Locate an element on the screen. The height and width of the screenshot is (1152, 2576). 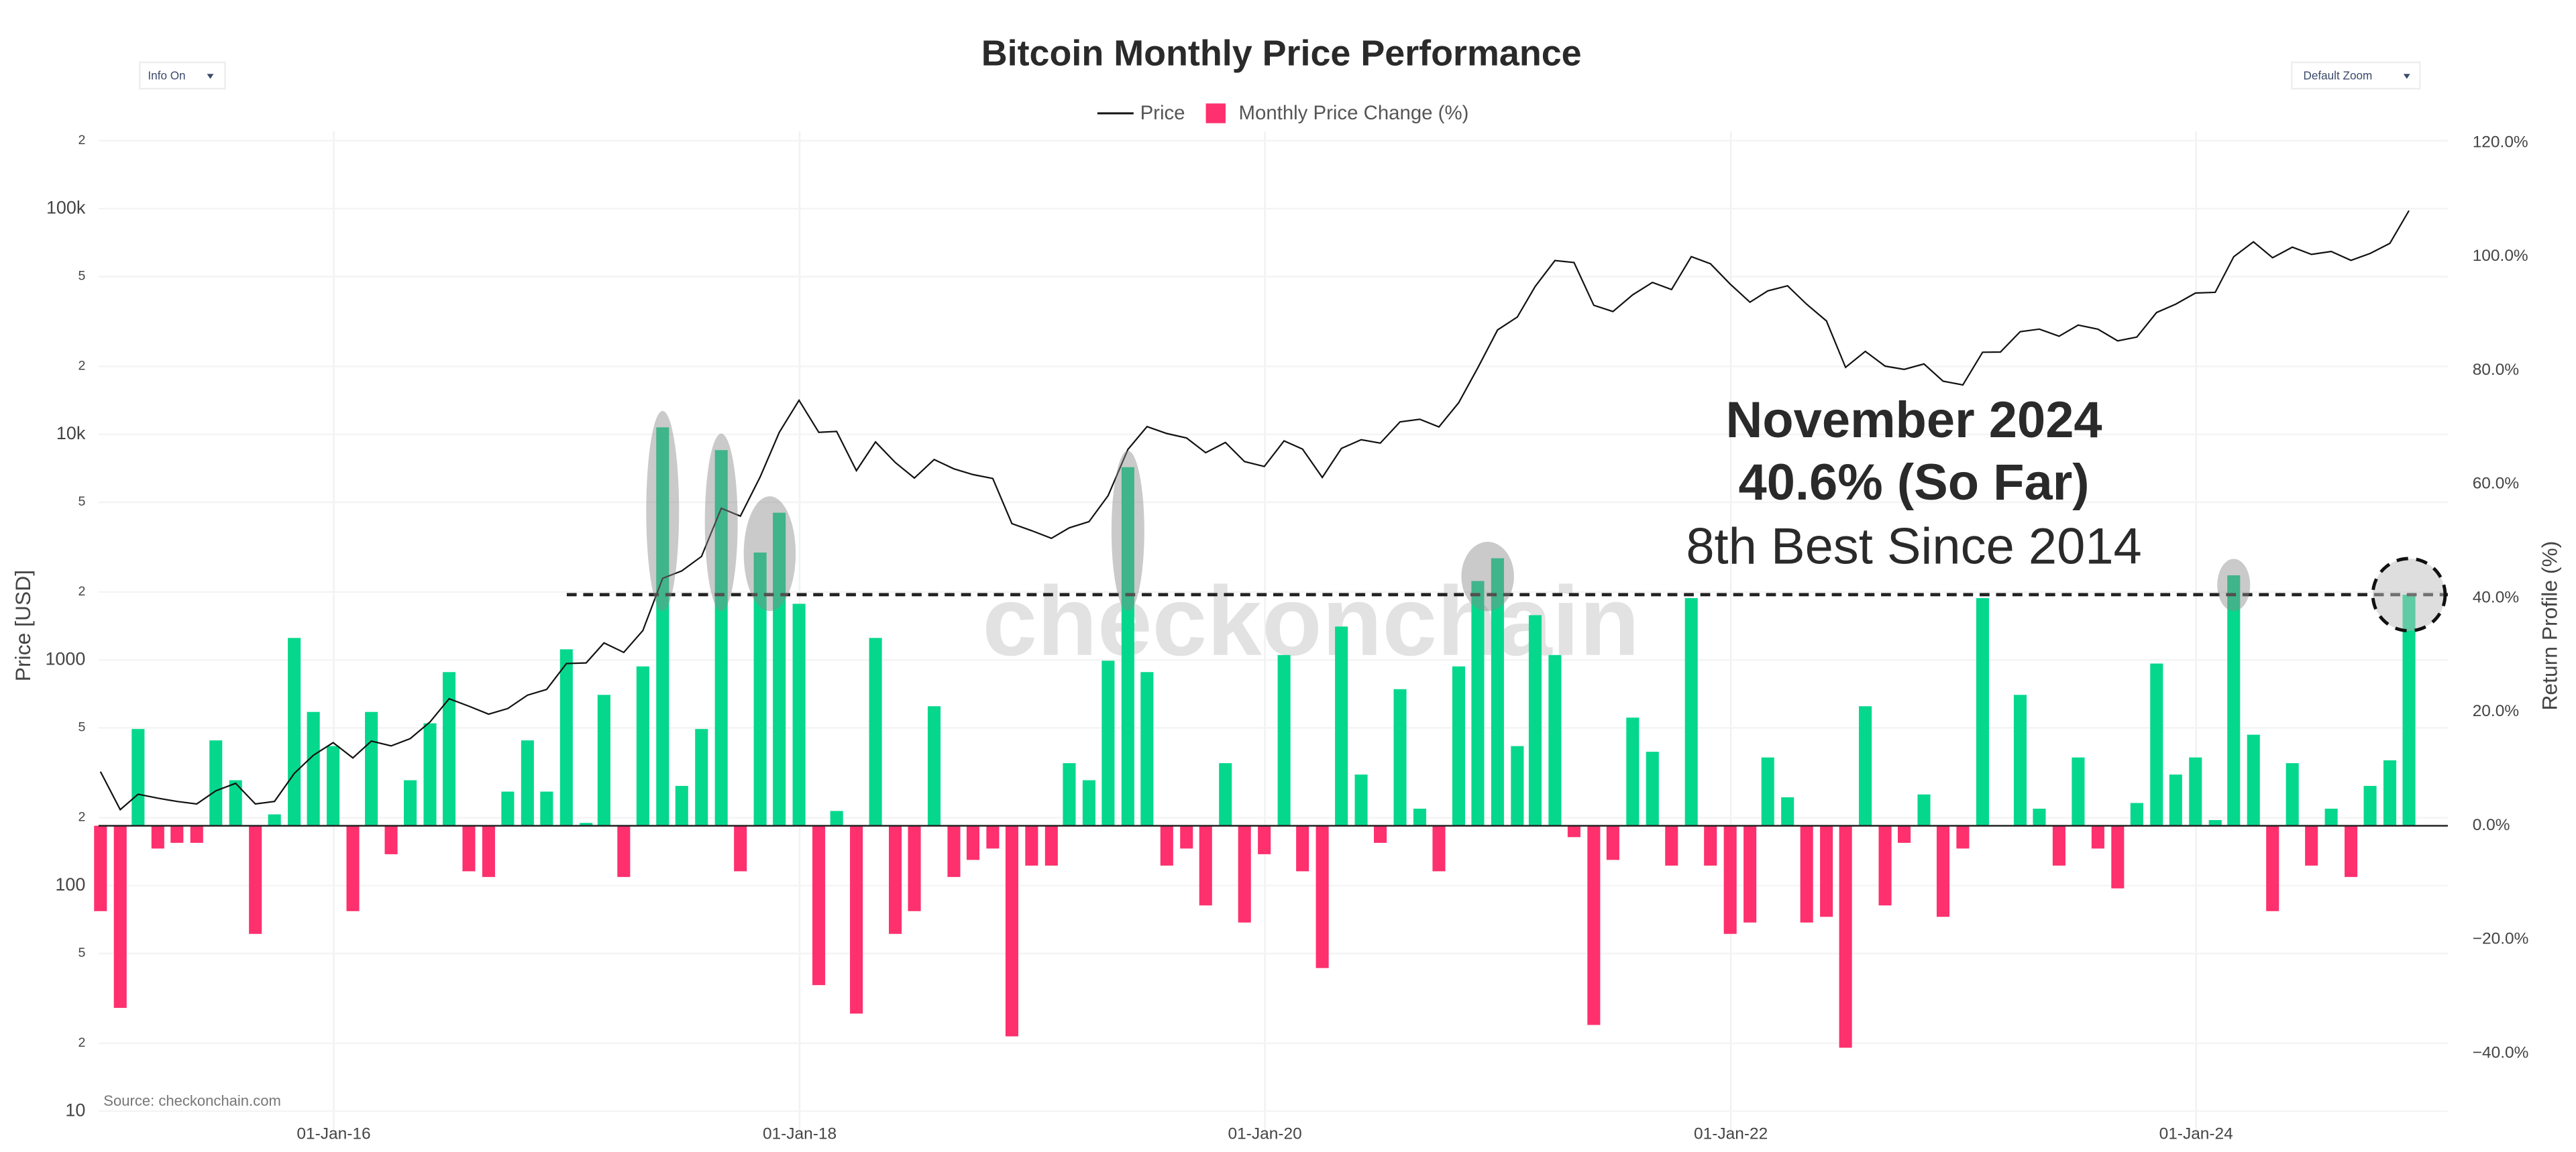
y2-tick-label: 120.0% is located at coordinates (2500, 142).